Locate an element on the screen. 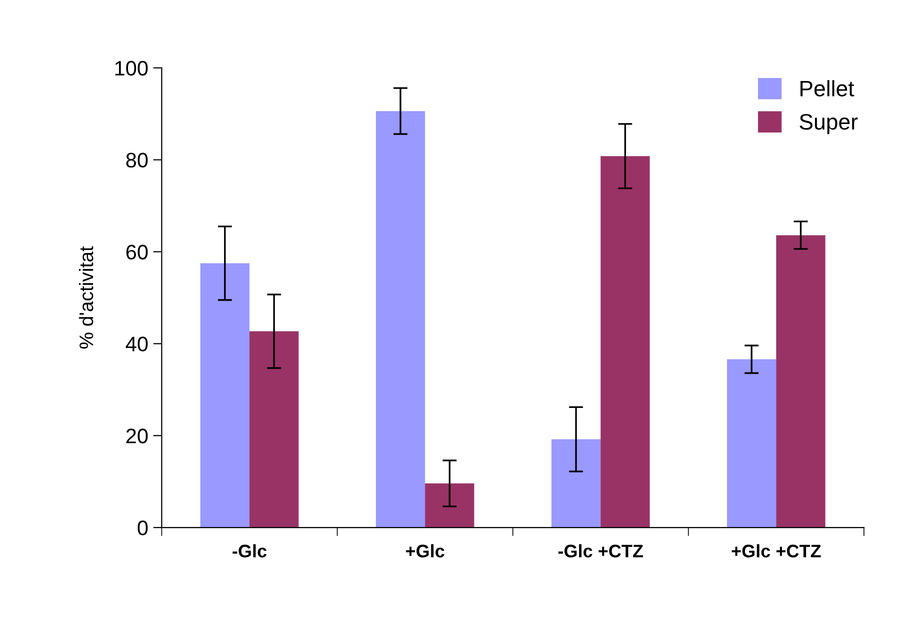 Image resolution: width=924 pixels, height=617 pixels. y-axis-title: % d'activitat is located at coordinates (86, 297).